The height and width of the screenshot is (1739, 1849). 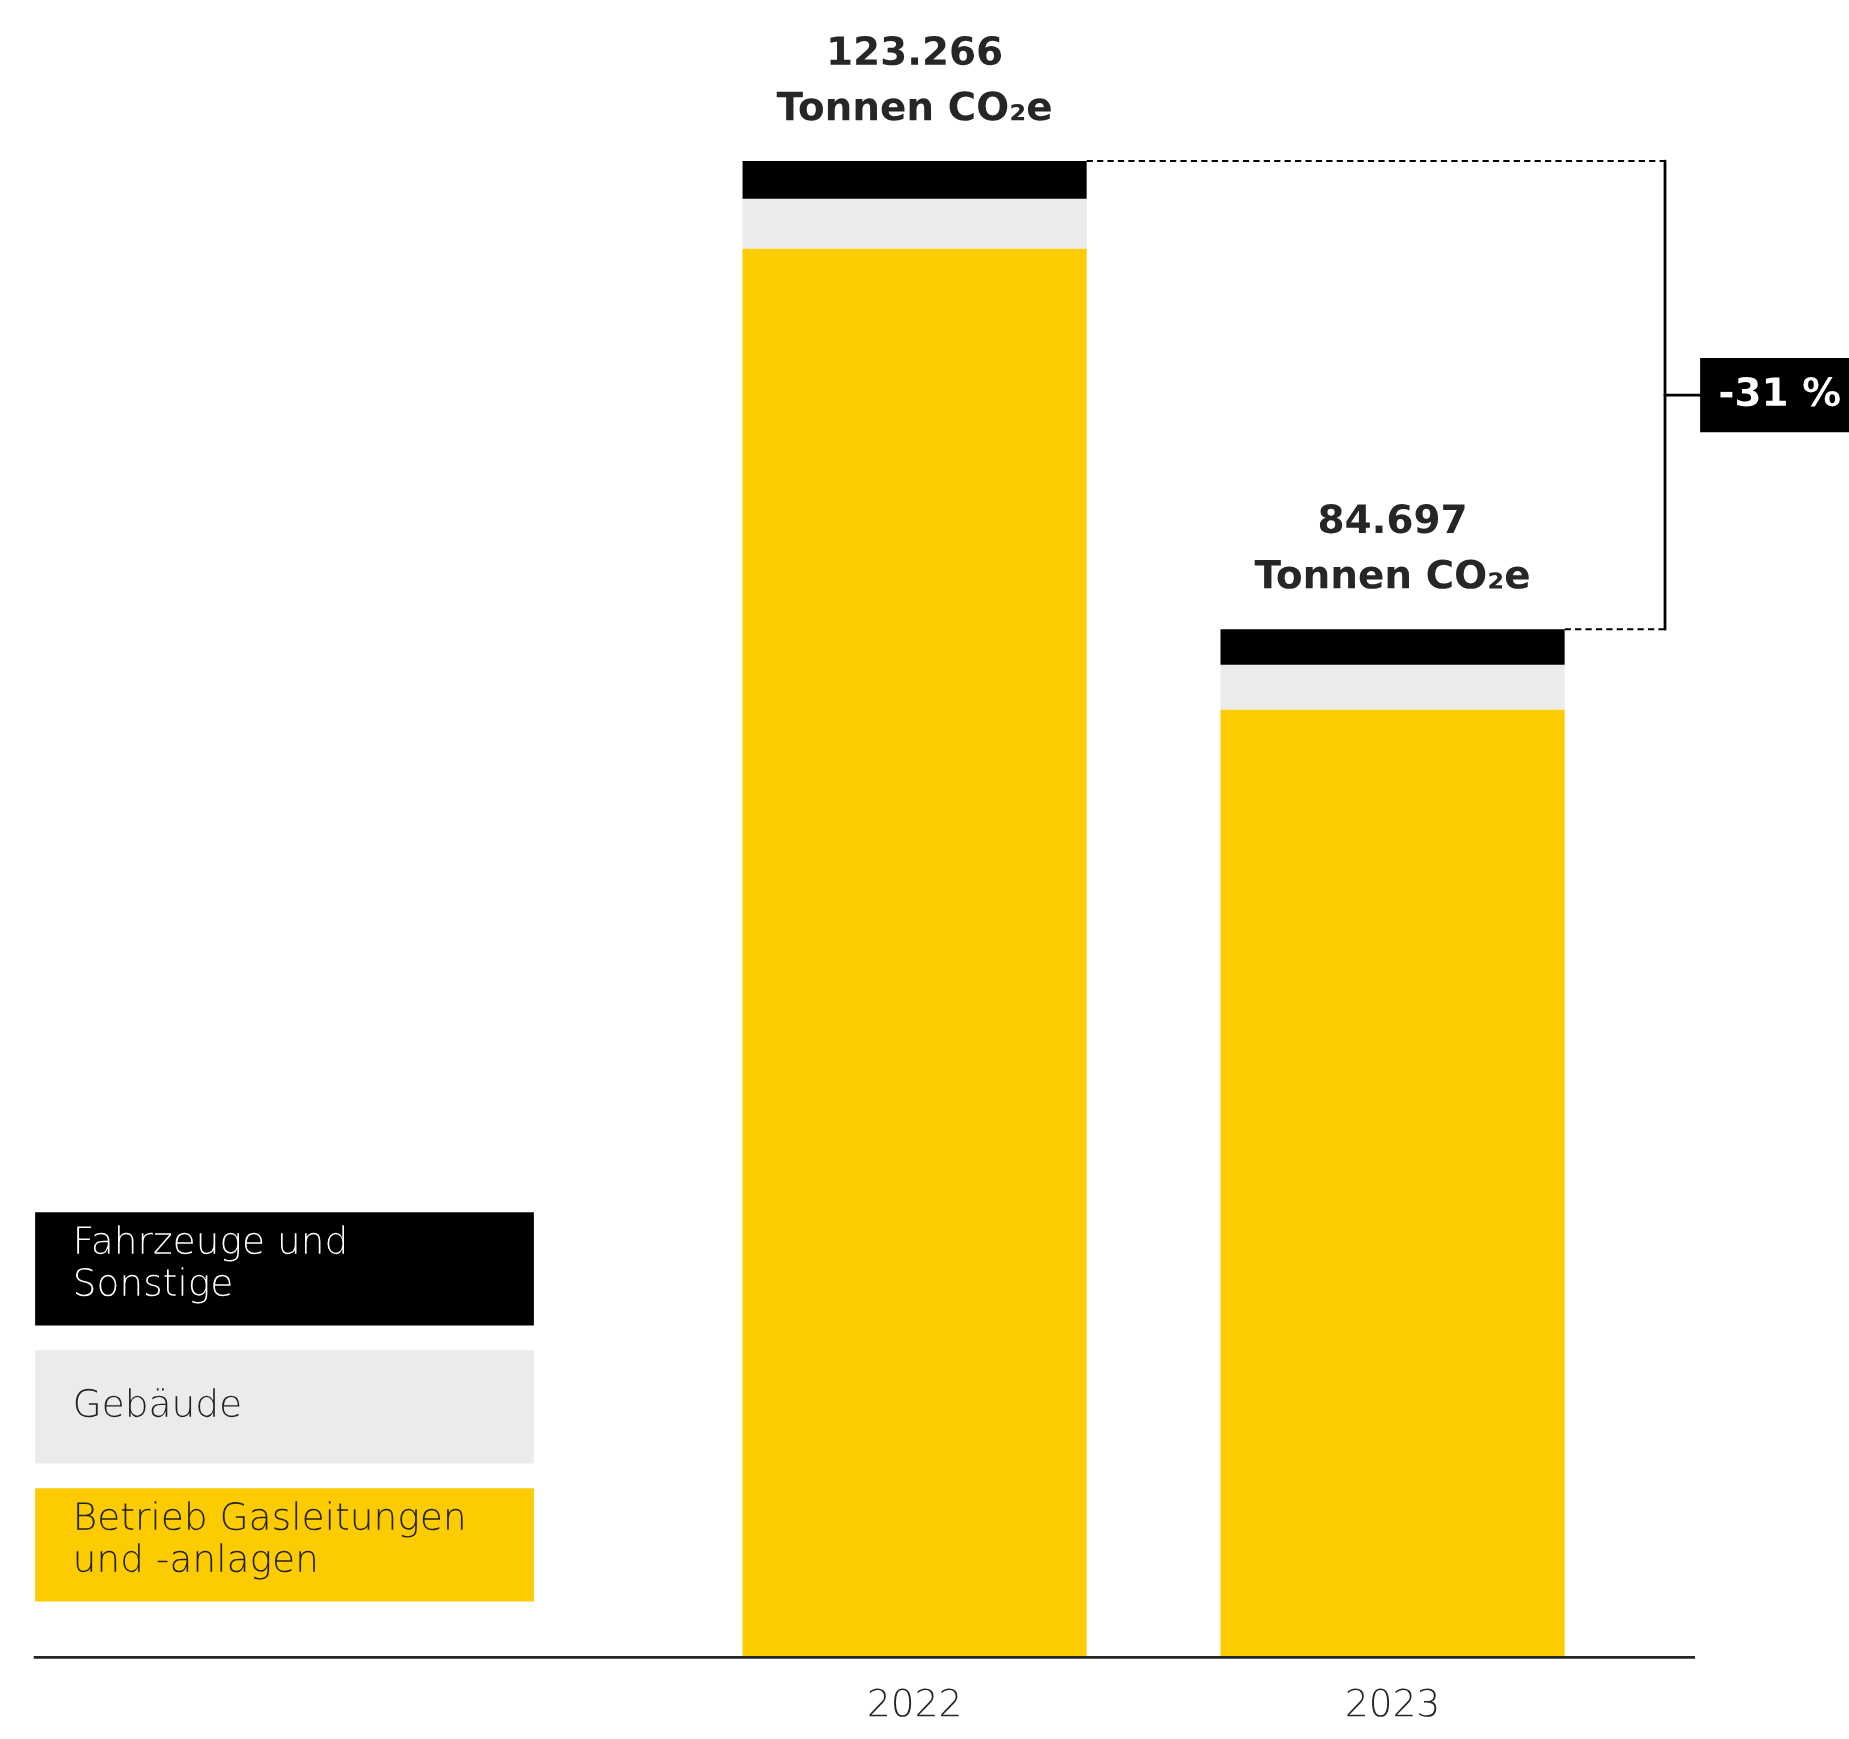 I want to click on text: Betrieb Gasleitungen und -anlagen, so click(x=269, y=1540).